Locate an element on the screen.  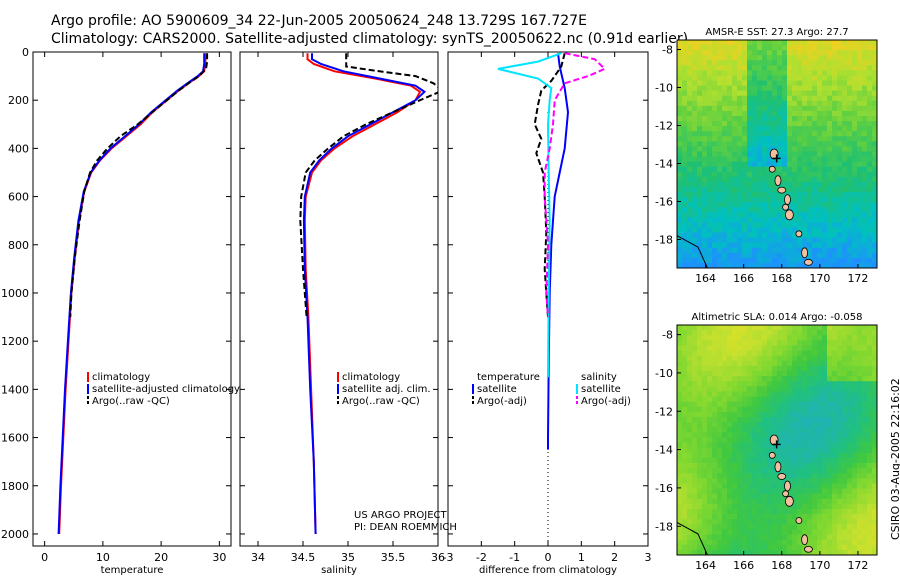
sla_map-island is located at coordinates (799, 520).